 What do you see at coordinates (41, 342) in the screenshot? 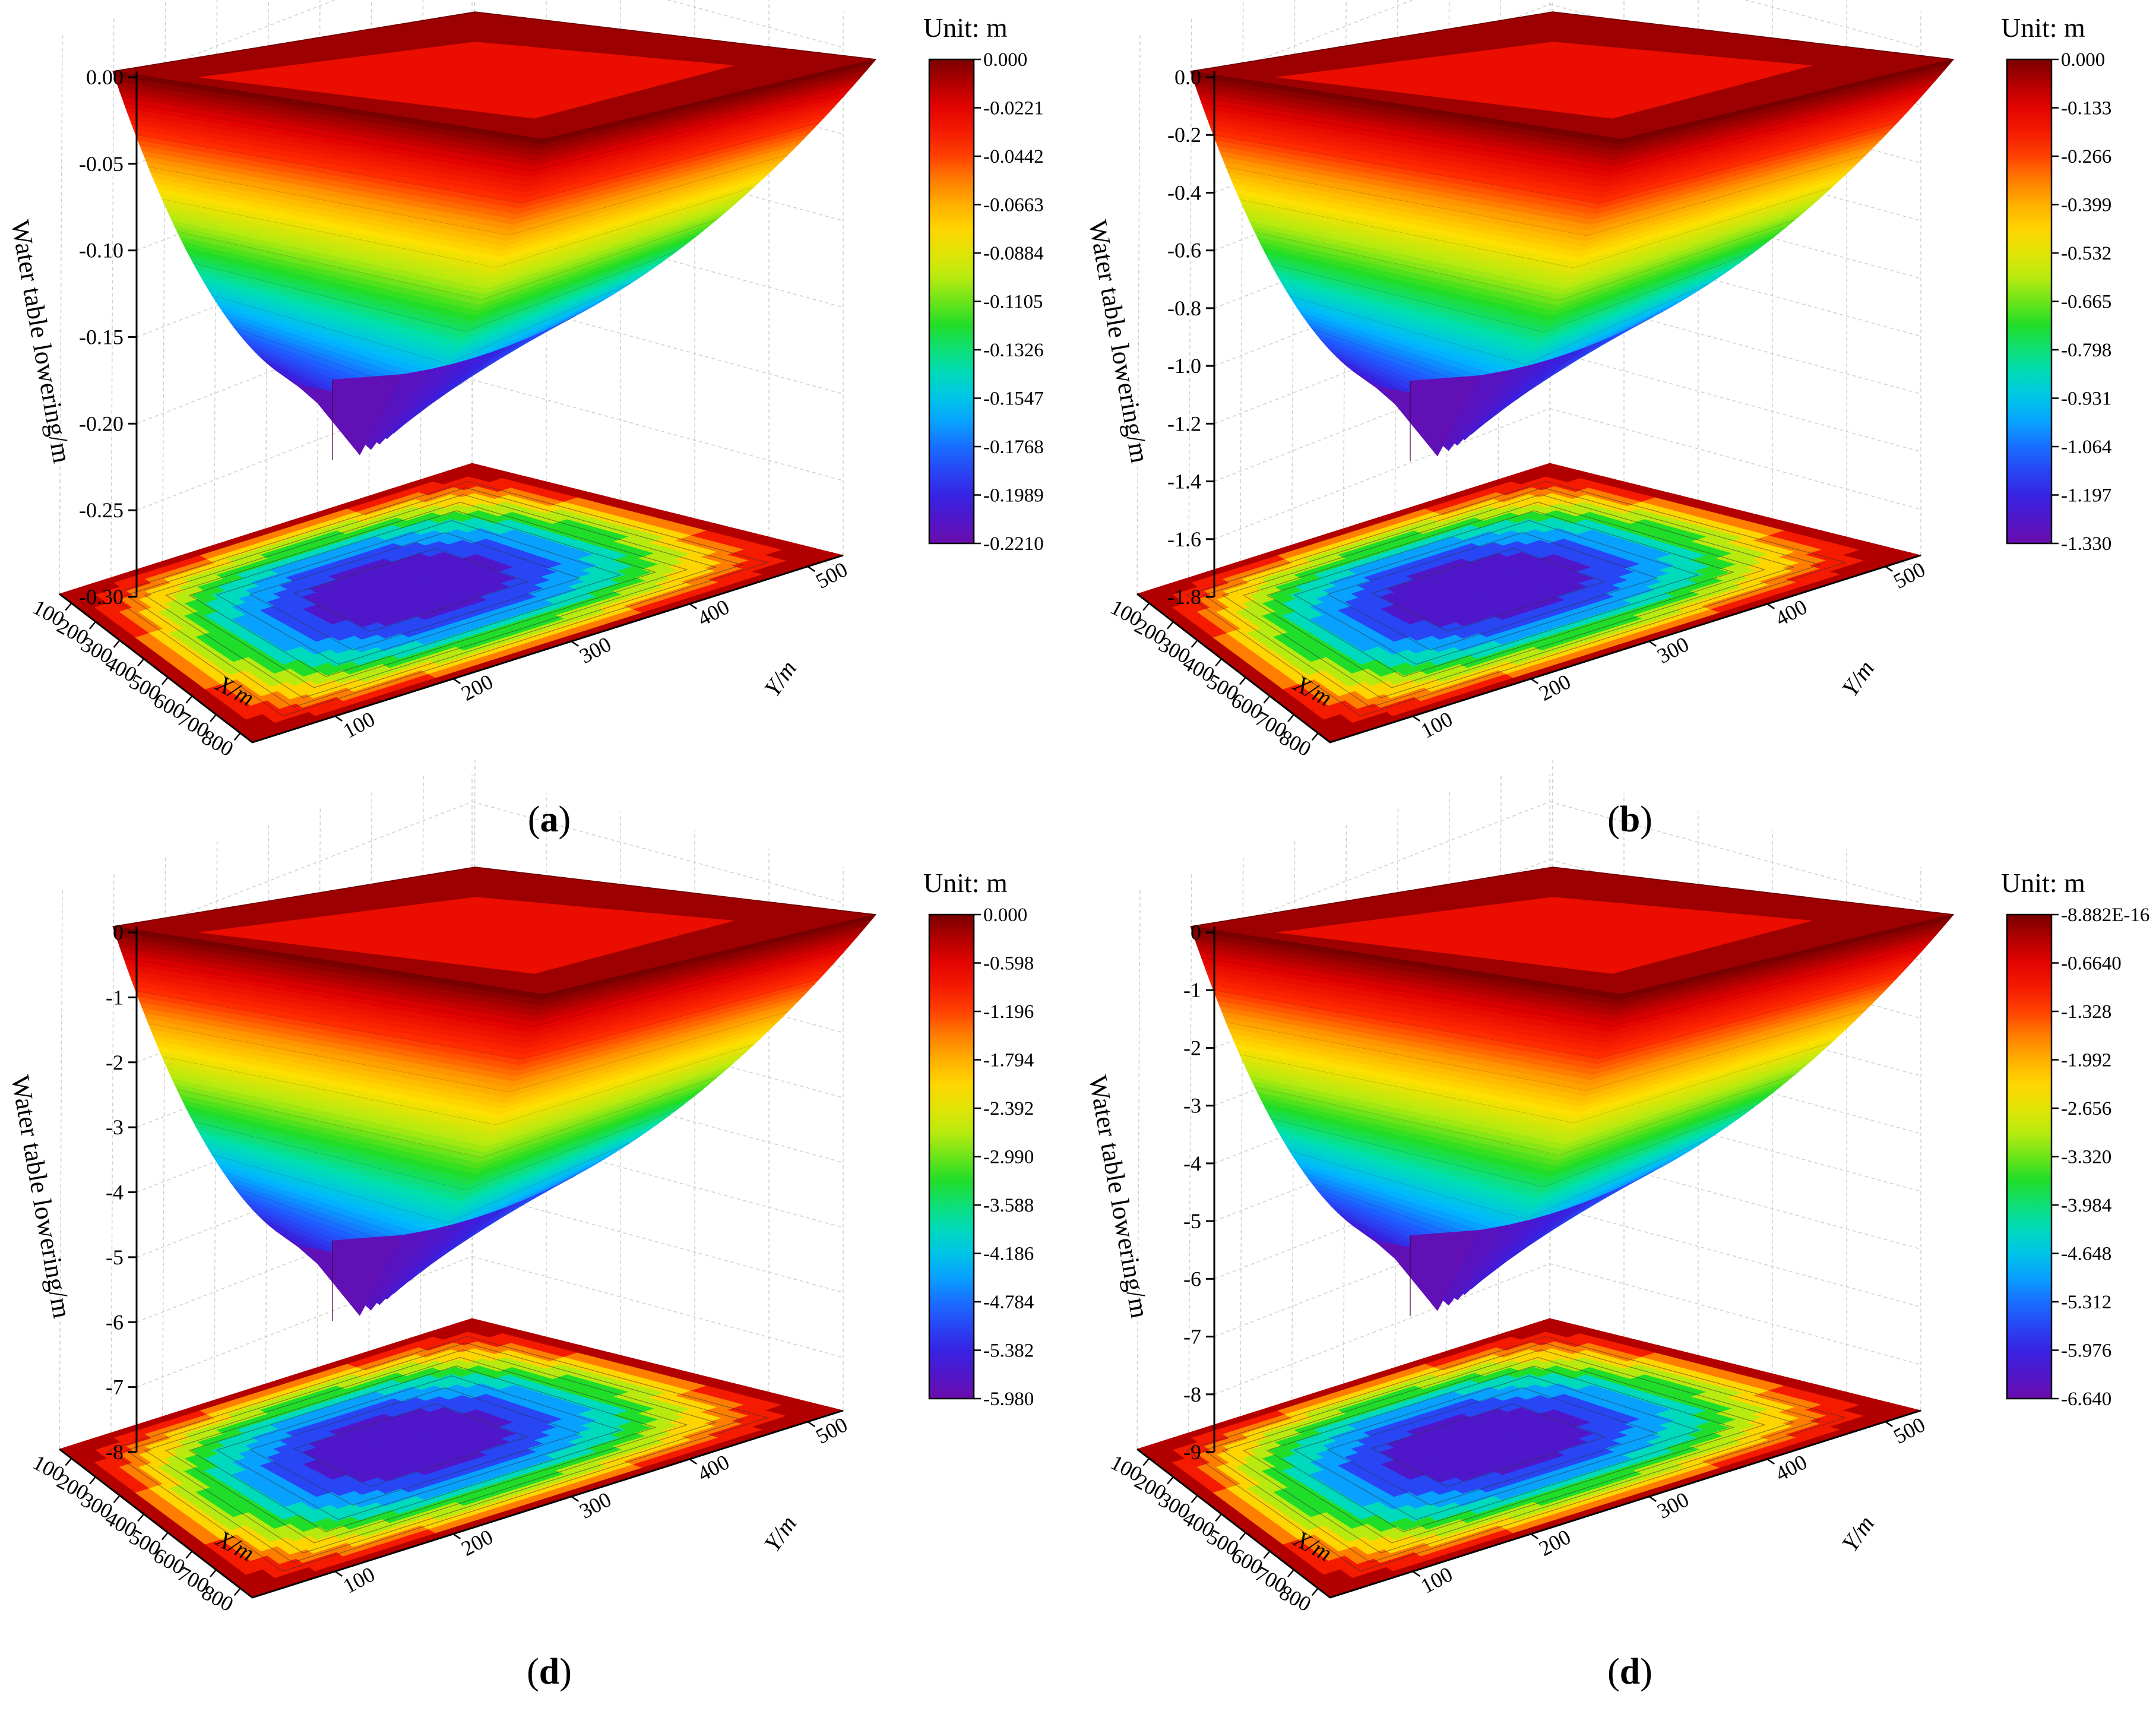
I see `z-axis-label: Water table lowering/m` at bounding box center [41, 342].